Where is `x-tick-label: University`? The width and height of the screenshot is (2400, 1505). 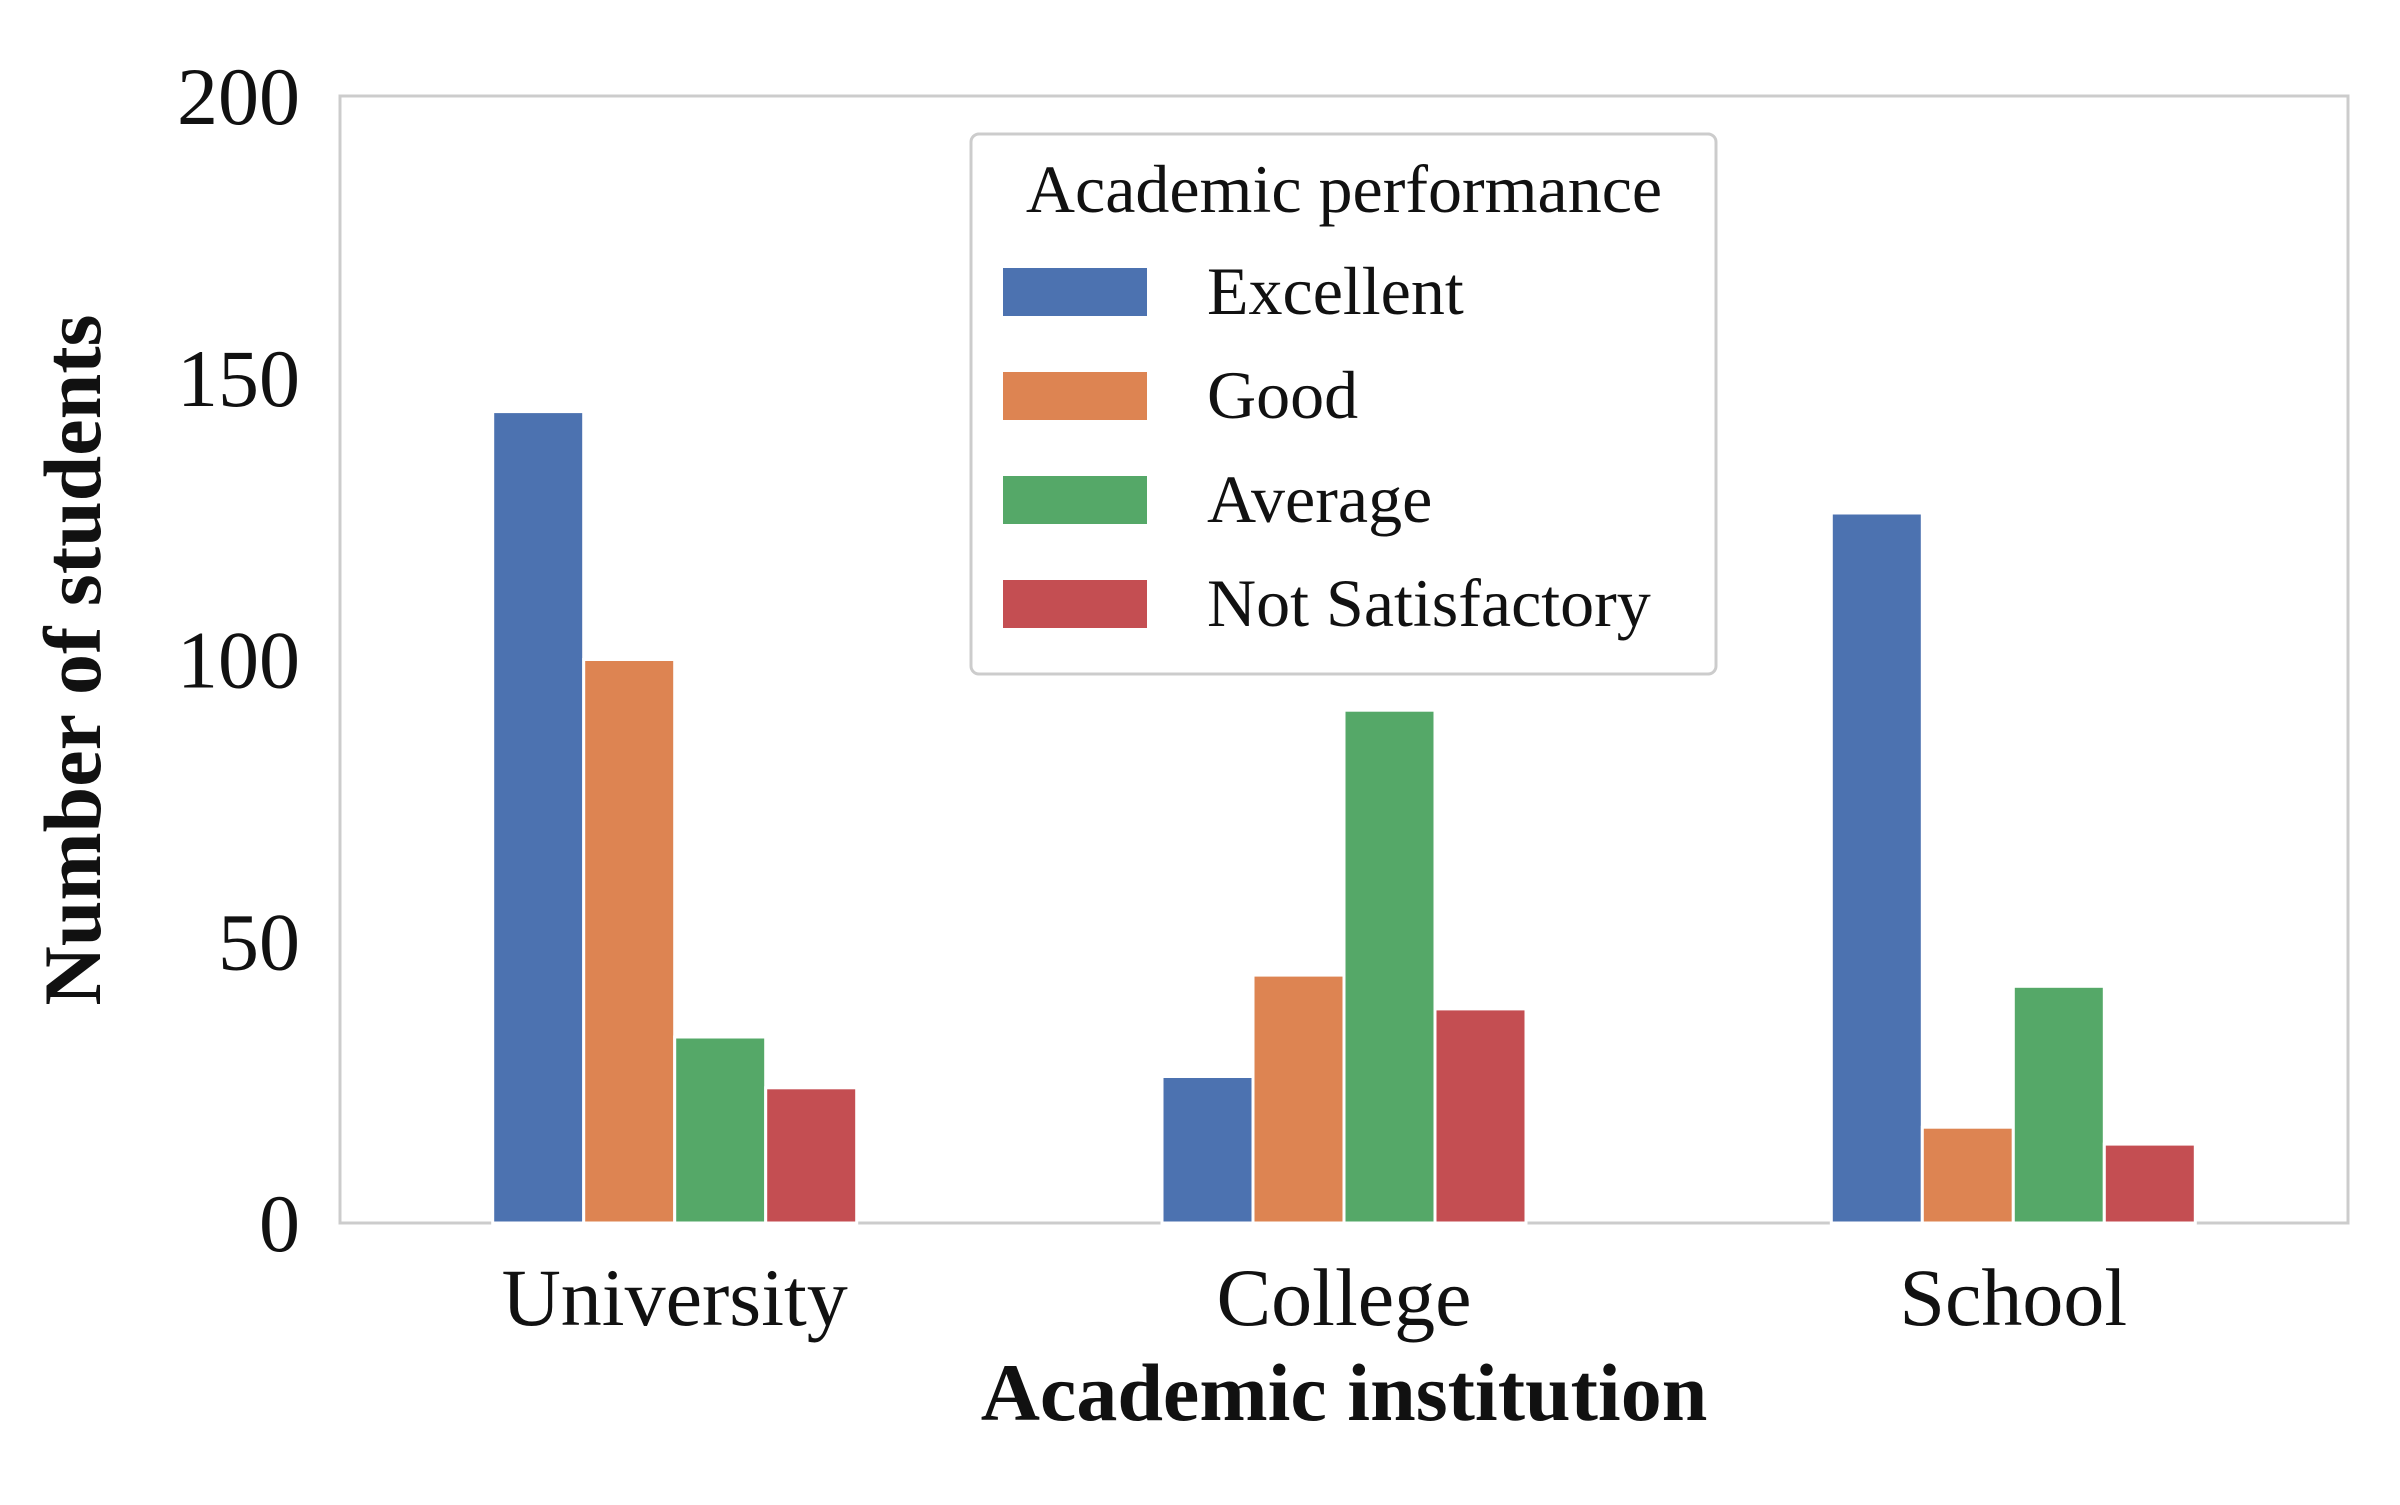
x-tick-label: University is located at coordinates (675, 1297).